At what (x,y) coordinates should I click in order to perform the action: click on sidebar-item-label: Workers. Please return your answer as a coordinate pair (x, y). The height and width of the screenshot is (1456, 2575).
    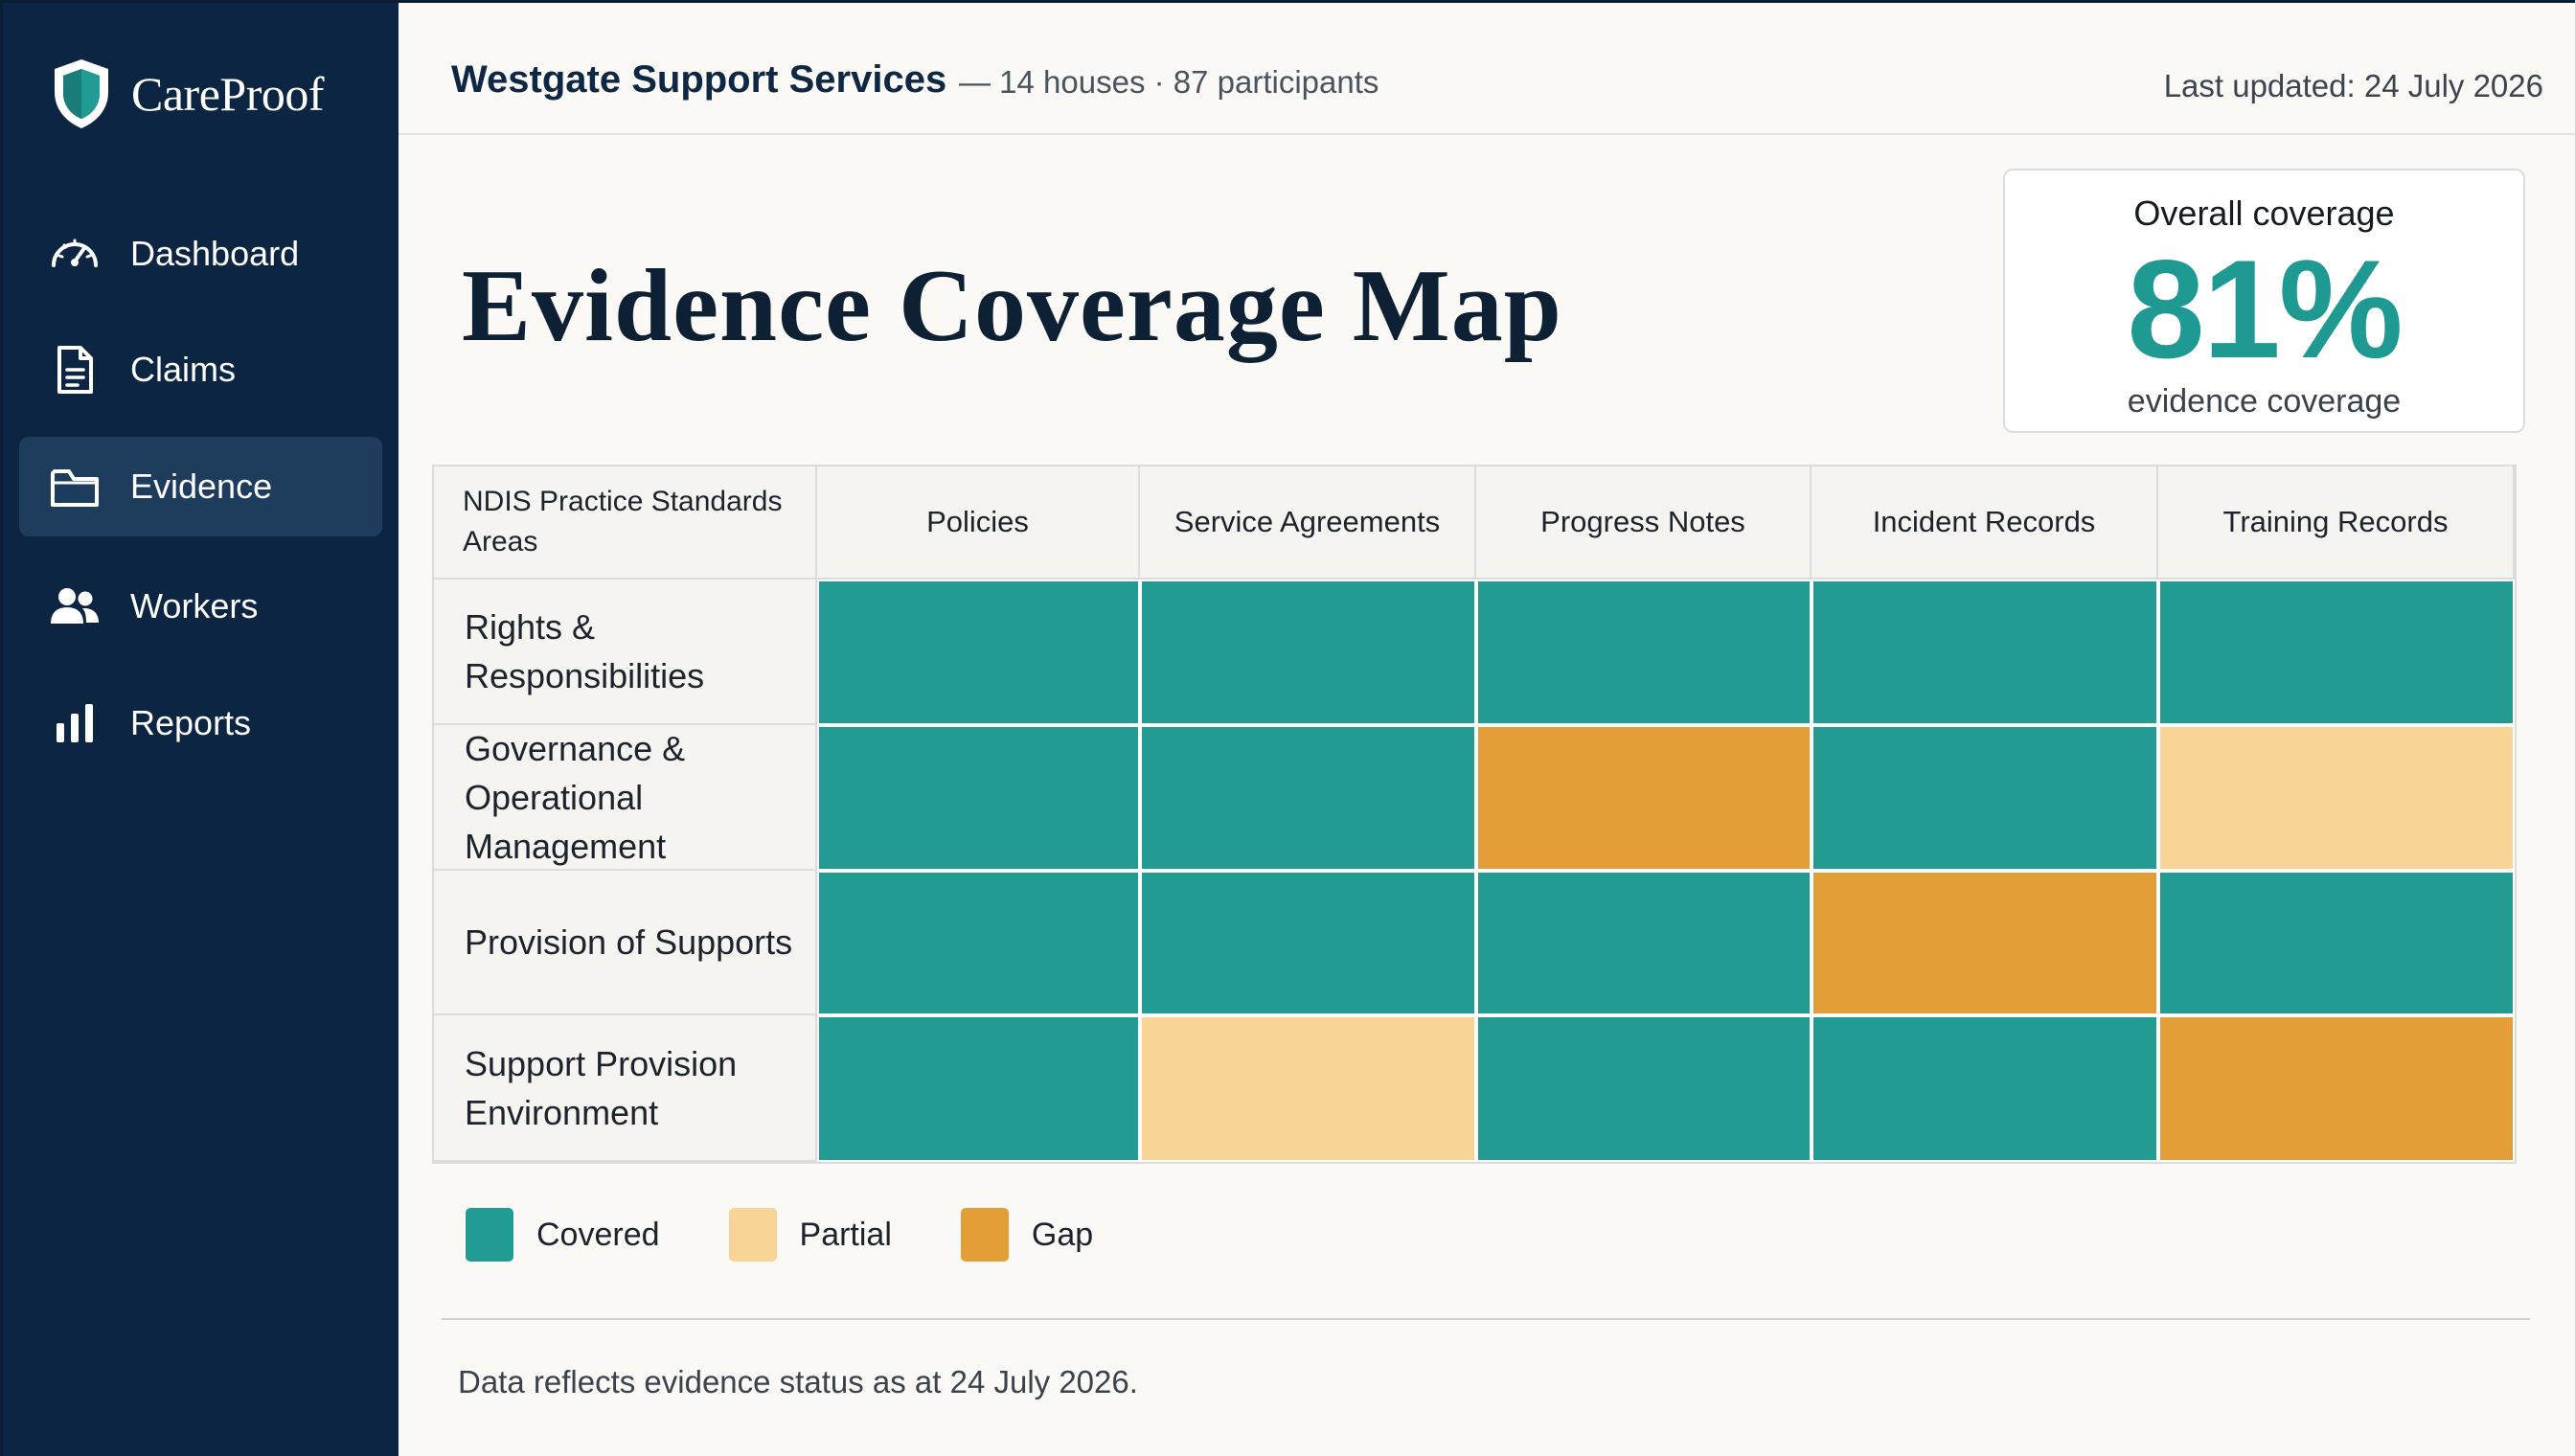
    Looking at the image, I should click on (194, 606).